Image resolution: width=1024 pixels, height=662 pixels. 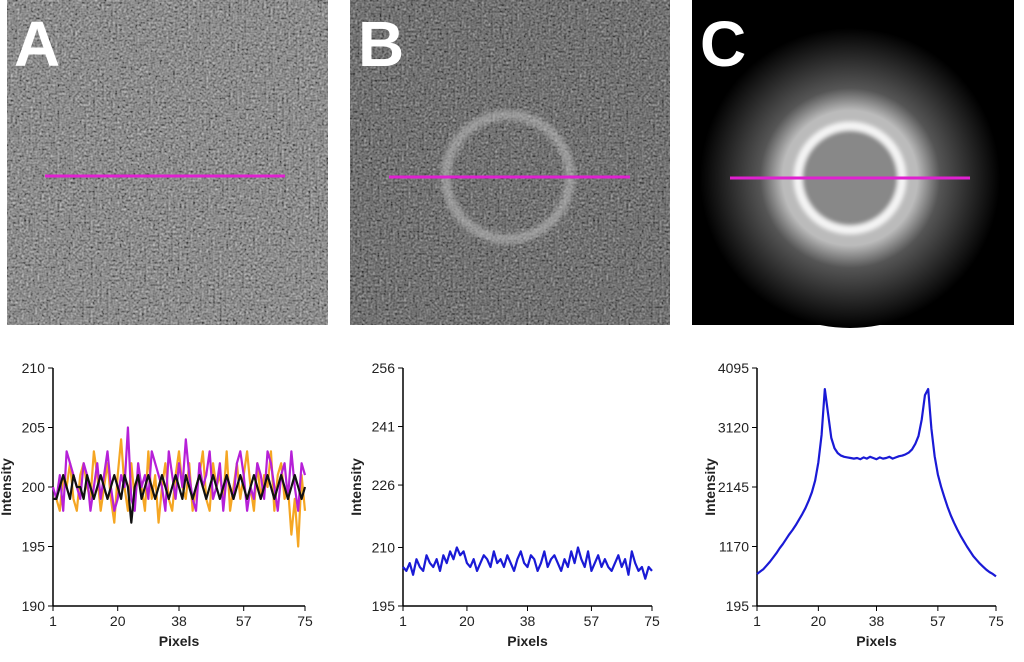 I want to click on y-tick-label: 2145, so click(x=733, y=487).